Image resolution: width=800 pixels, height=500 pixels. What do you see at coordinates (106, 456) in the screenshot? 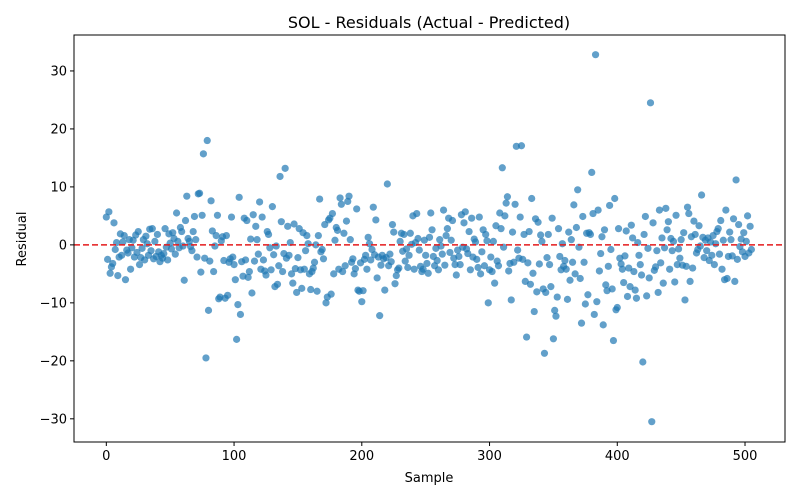
I see `x-tick-label: 0` at bounding box center [106, 456].